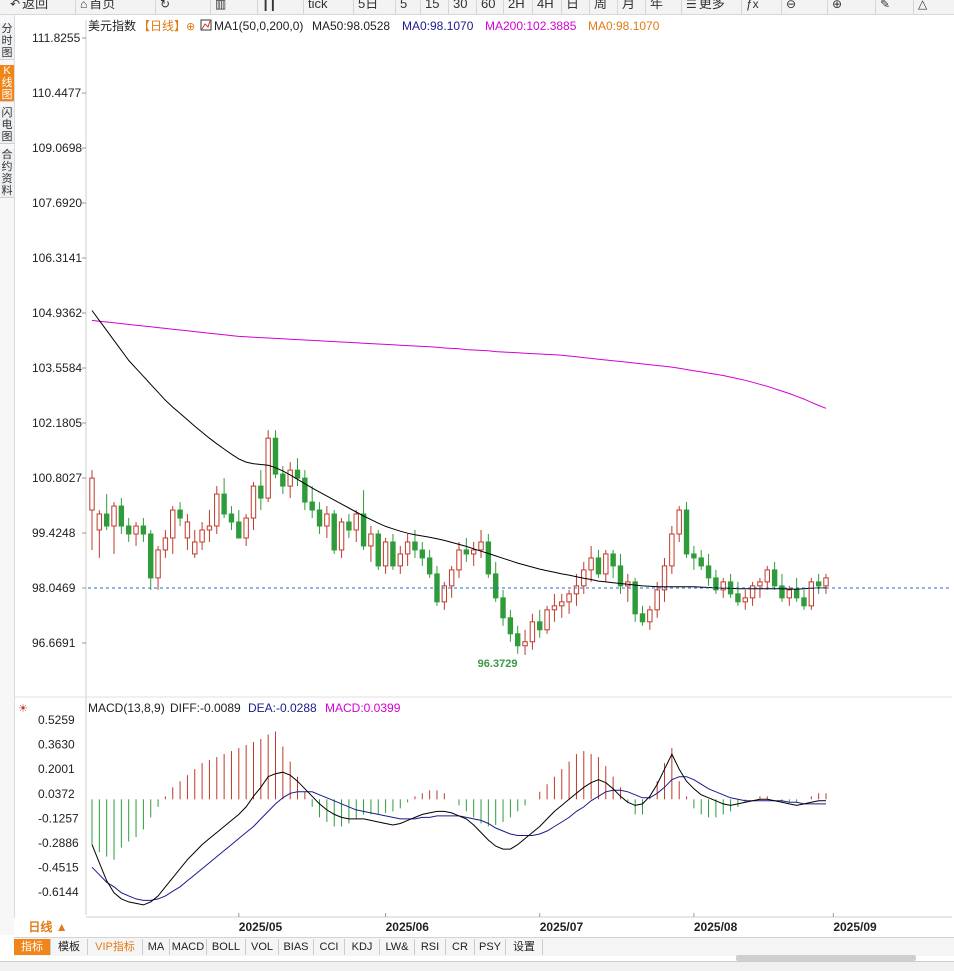 This screenshot has width=954, height=971. I want to click on toolbar-label: 5日, so click(368, 5).